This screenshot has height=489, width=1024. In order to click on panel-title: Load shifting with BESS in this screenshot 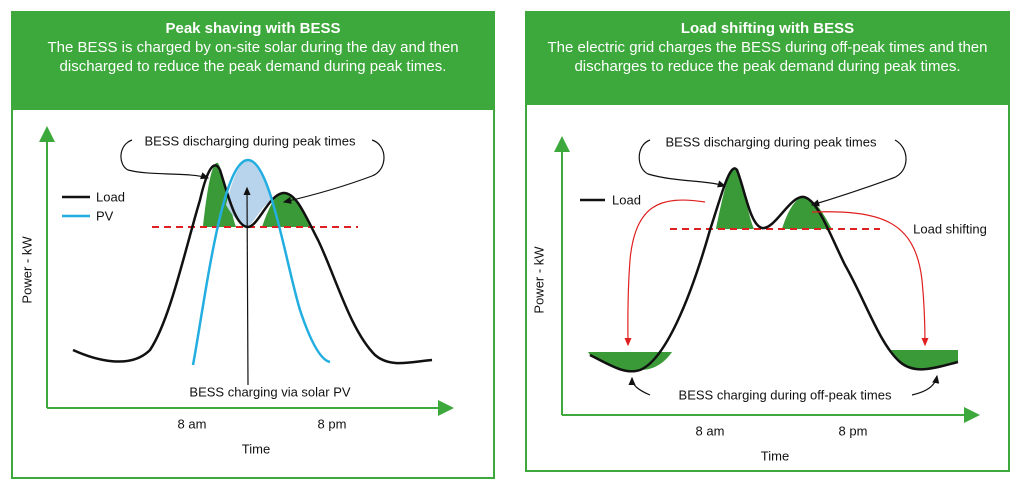, I will do `click(767, 28)`.